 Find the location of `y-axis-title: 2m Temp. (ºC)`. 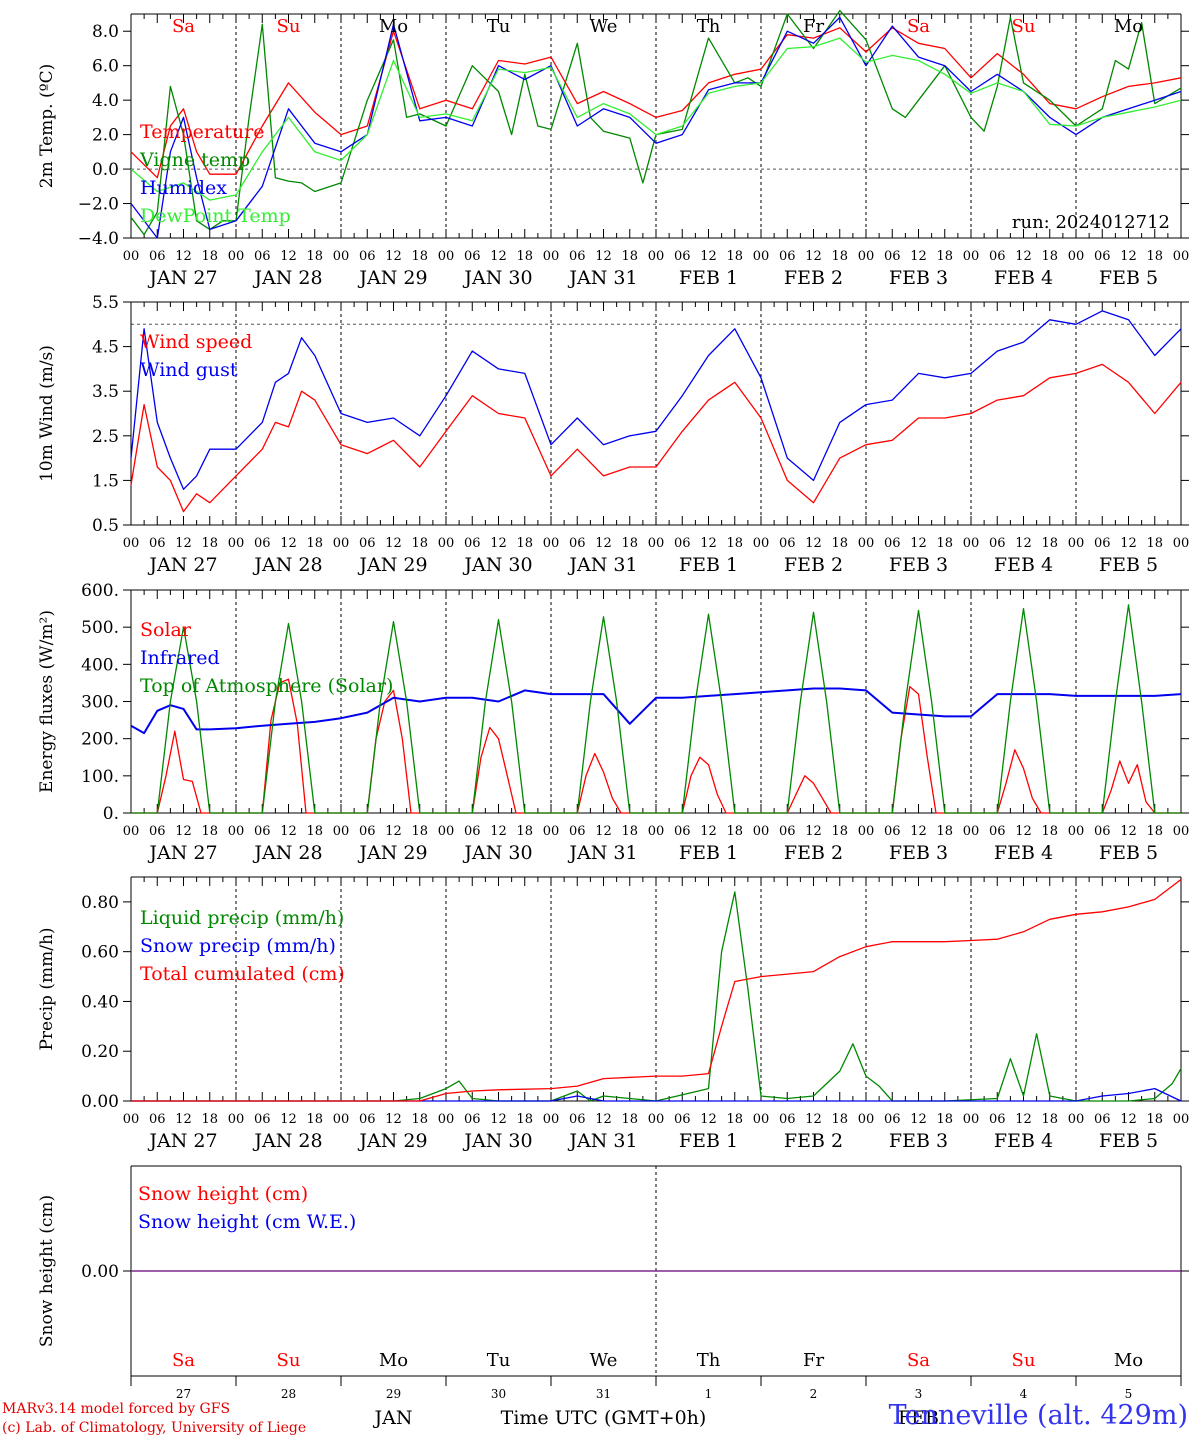

y-axis-title: 2m Temp. (ºC) is located at coordinates (47, 126).